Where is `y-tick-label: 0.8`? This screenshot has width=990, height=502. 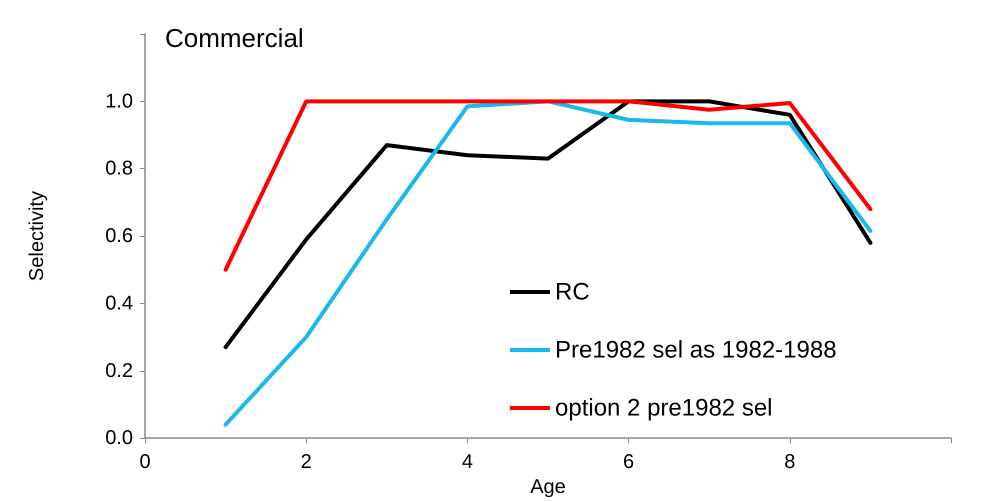
y-tick-label: 0.8 is located at coordinates (119, 169).